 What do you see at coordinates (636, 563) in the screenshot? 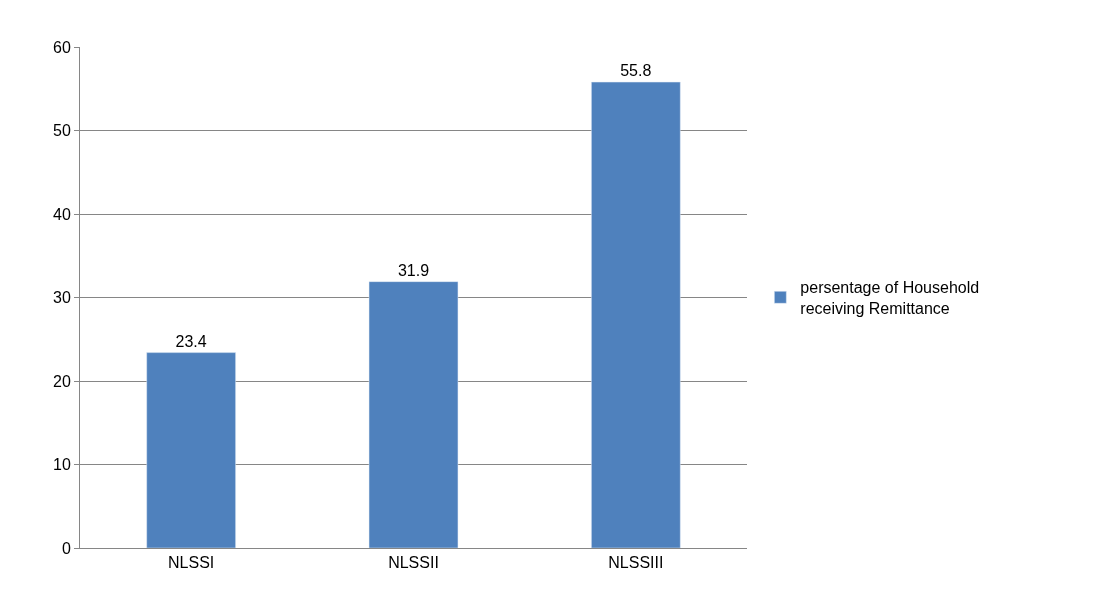
I see `x-tick-label: NLSSIII` at bounding box center [636, 563].